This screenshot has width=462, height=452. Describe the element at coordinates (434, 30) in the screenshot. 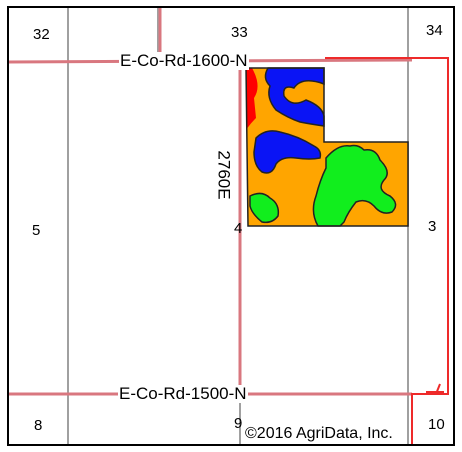

I see `section-number-34: 34` at that location.